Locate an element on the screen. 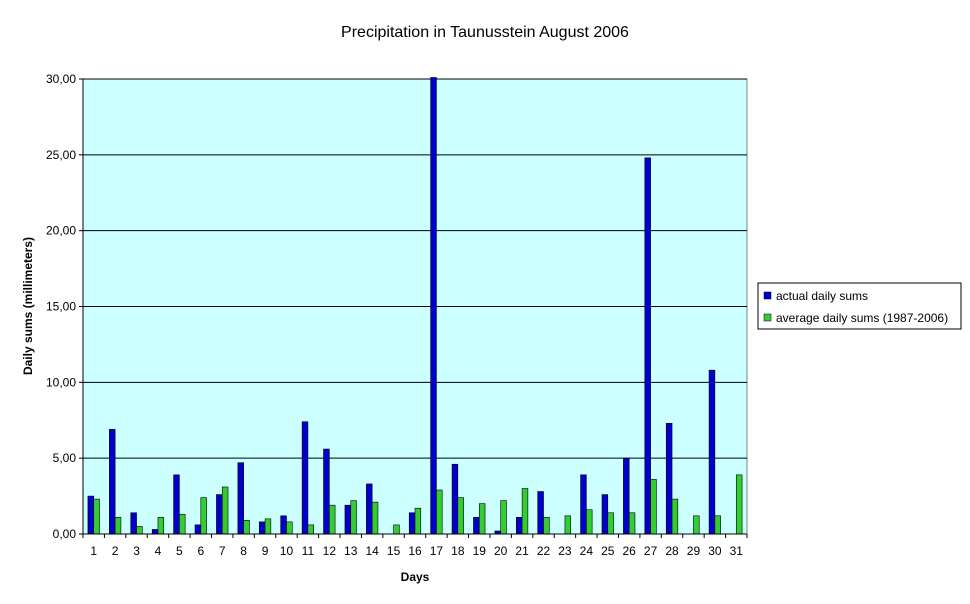 This screenshot has height=604, width=970. x-tick-label: 11 is located at coordinates (308, 551).